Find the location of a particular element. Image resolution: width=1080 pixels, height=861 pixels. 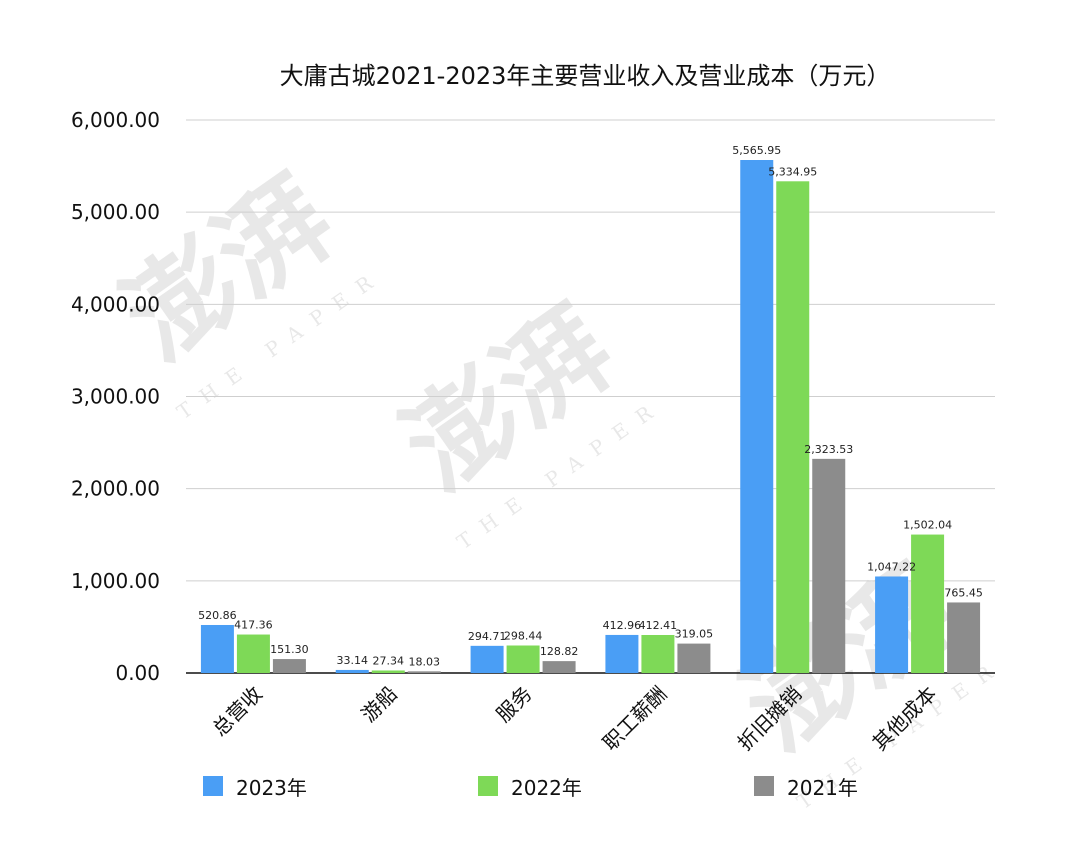

data-label: 33.14 is located at coordinates (353, 660).